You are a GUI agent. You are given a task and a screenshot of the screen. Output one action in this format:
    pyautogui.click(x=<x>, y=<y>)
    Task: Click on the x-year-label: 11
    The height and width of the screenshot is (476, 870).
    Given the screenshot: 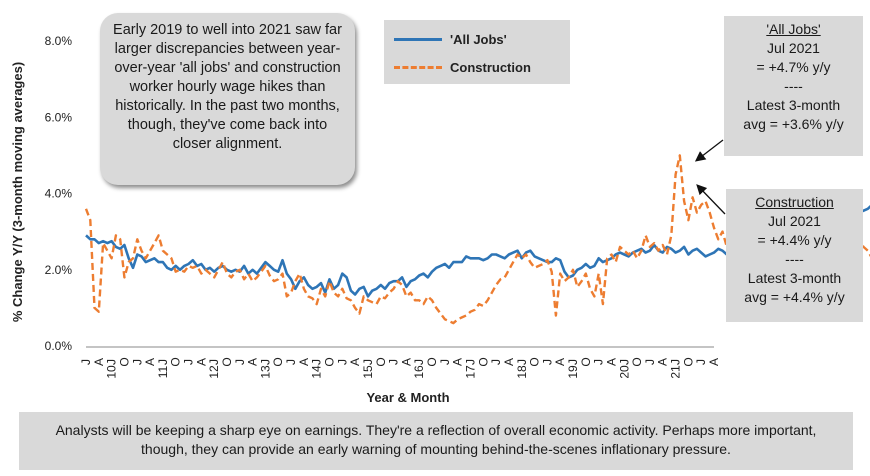 What is the action you would take?
    pyautogui.click(x=163, y=371)
    